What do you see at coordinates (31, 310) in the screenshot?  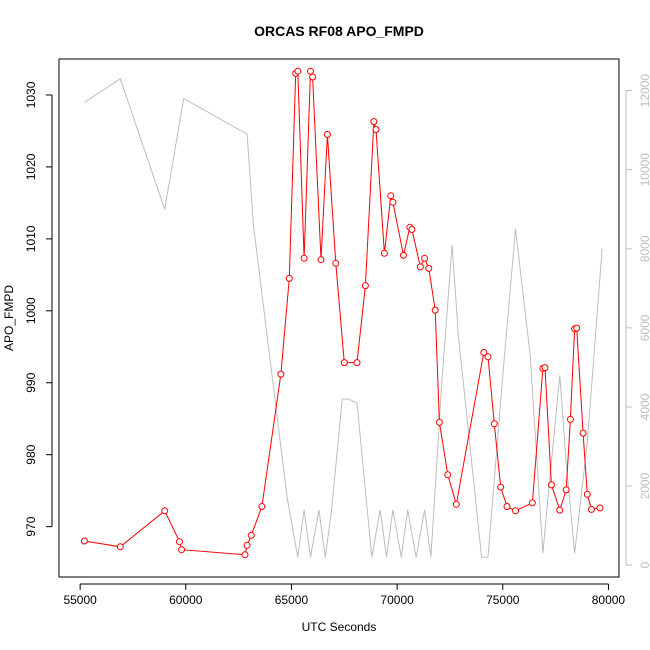 I see `y-tick-label: 1000` at bounding box center [31, 310].